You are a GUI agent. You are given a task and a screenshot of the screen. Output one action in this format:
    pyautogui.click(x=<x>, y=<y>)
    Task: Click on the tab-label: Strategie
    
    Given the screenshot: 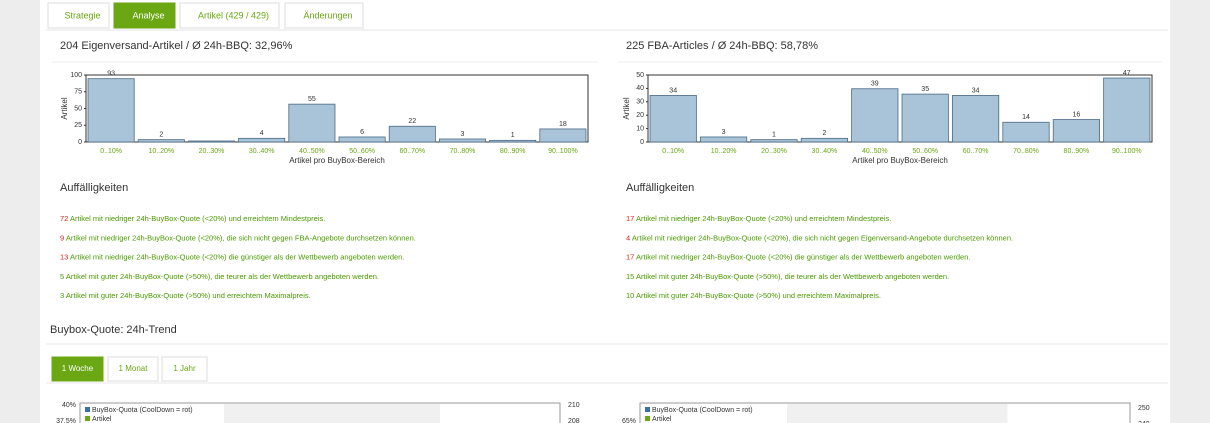 What is the action you would take?
    pyautogui.click(x=82, y=15)
    